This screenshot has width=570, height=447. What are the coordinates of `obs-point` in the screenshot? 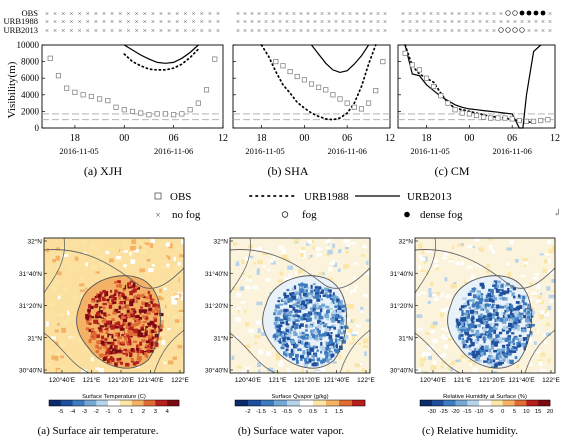 It's located at (462, 113).